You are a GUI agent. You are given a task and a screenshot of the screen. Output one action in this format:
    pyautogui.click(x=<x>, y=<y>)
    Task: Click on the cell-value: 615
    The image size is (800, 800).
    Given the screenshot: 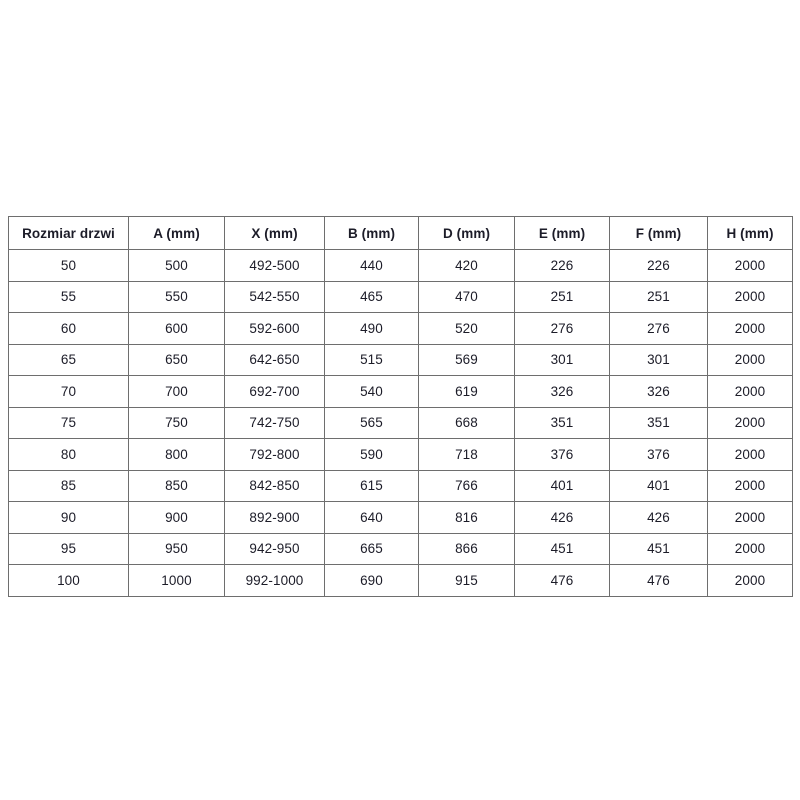 What is the action you would take?
    pyautogui.click(x=371, y=485)
    